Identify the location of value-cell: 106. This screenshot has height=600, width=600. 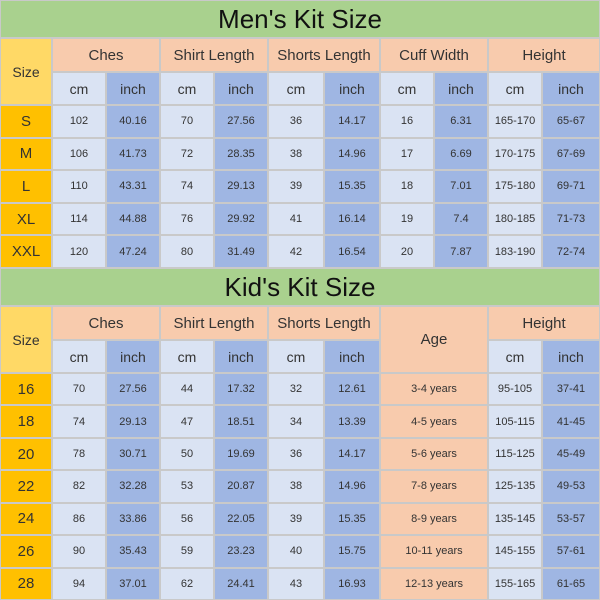
(79, 154).